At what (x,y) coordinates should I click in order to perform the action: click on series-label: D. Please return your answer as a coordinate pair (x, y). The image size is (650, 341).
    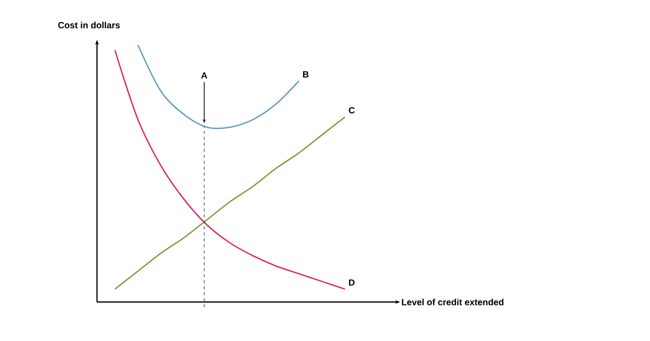
    Looking at the image, I should click on (352, 282).